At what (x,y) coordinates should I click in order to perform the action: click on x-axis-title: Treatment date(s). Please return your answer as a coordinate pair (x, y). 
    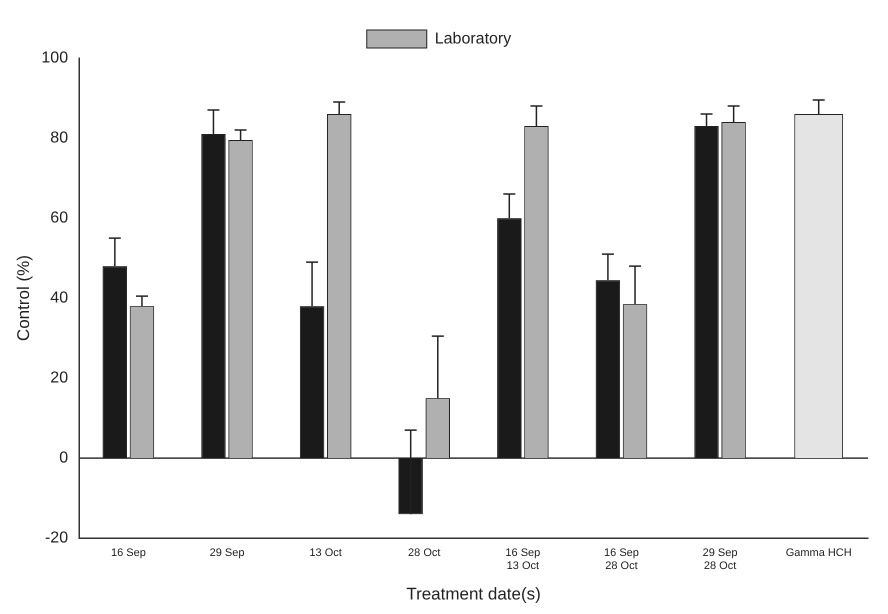
    Looking at the image, I should click on (473, 594).